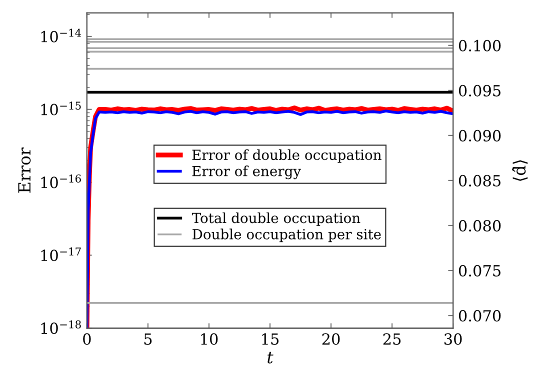 The image size is (540, 382). What do you see at coordinates (61, 181) in the screenshot?
I see `y-tick-label: 10$^{−16}$` at bounding box center [61, 181].